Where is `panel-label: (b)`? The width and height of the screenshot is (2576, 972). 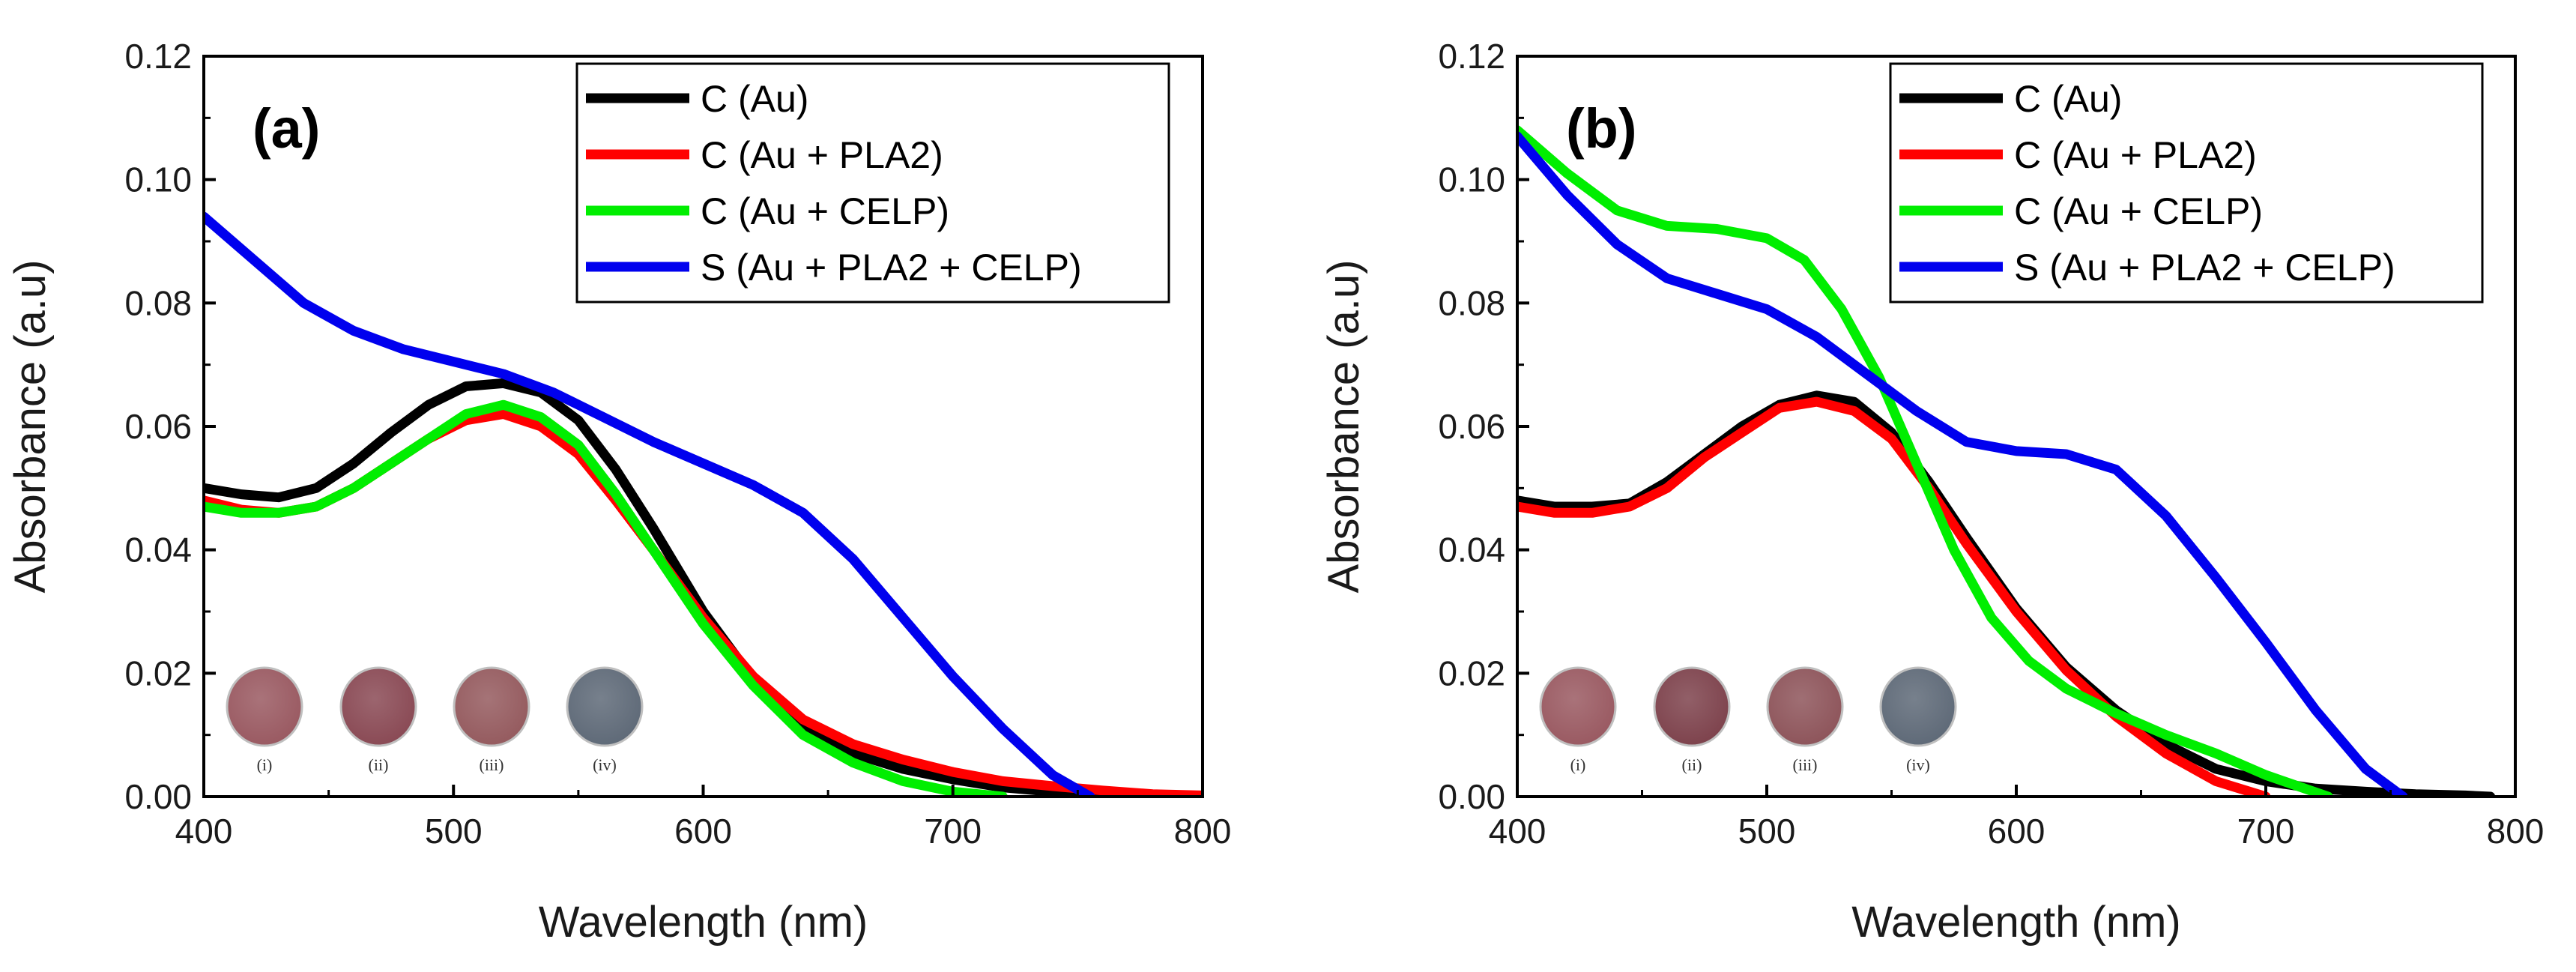
panel-label: (b) is located at coordinates (1601, 128).